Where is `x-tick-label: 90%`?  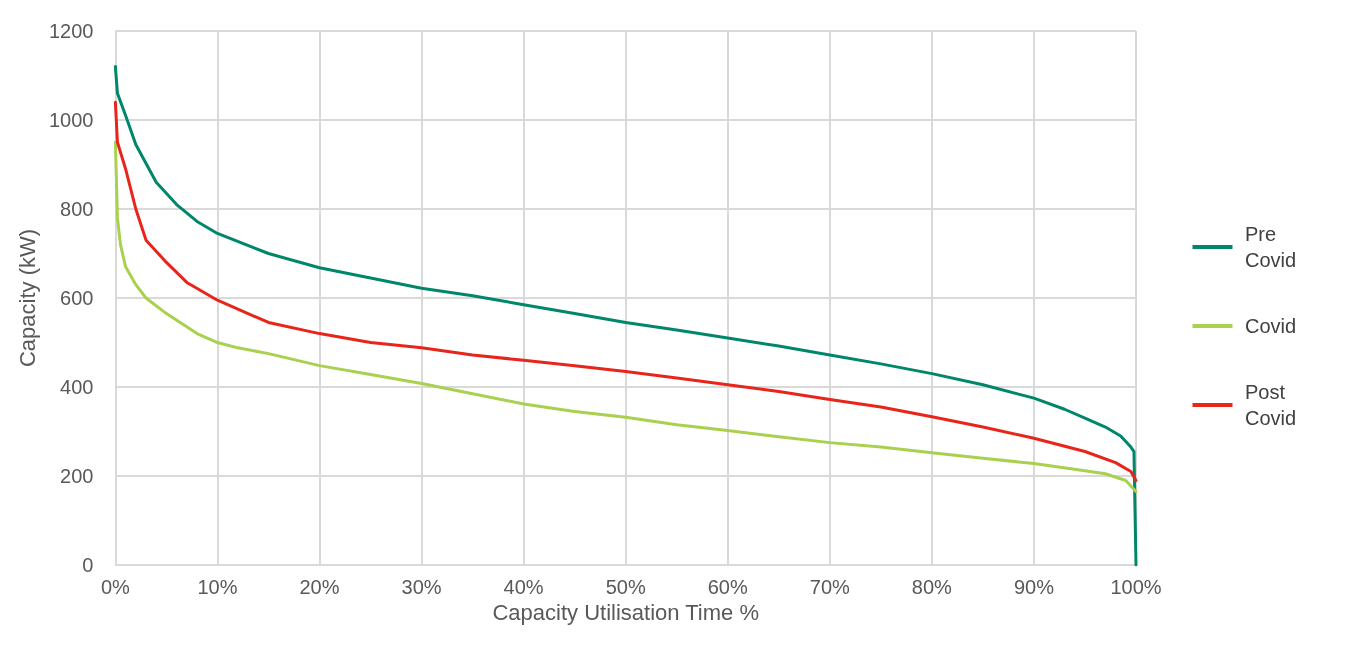 x-tick-label: 90% is located at coordinates (1034, 587).